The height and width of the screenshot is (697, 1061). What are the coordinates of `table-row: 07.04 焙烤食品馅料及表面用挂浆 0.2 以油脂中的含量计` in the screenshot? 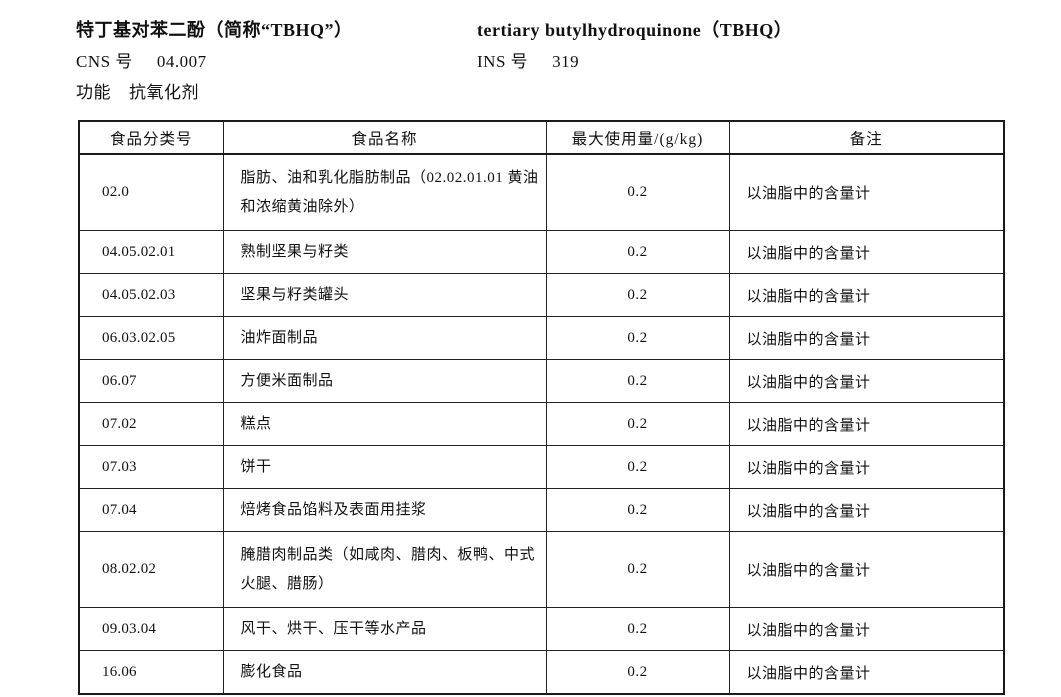 It's located at (541, 510).